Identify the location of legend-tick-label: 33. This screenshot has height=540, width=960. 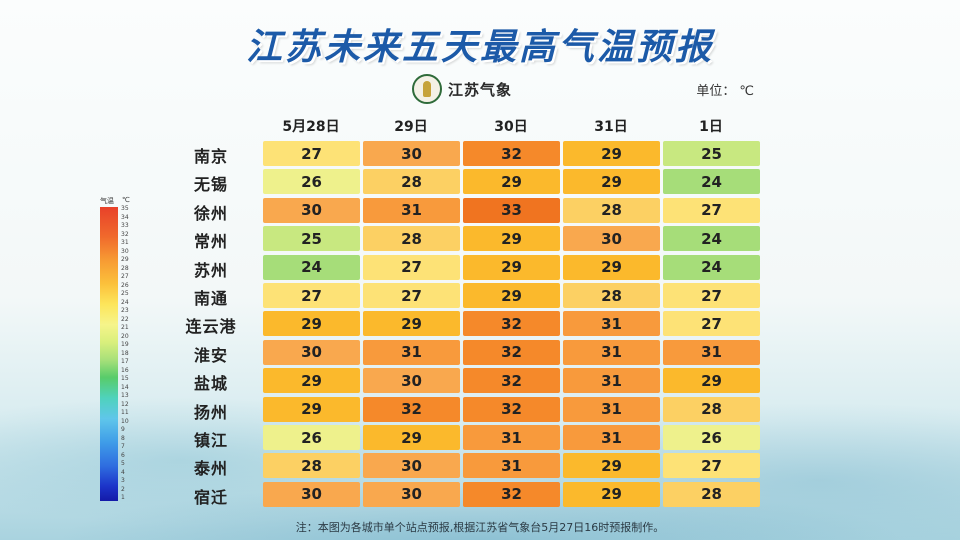
(125, 225).